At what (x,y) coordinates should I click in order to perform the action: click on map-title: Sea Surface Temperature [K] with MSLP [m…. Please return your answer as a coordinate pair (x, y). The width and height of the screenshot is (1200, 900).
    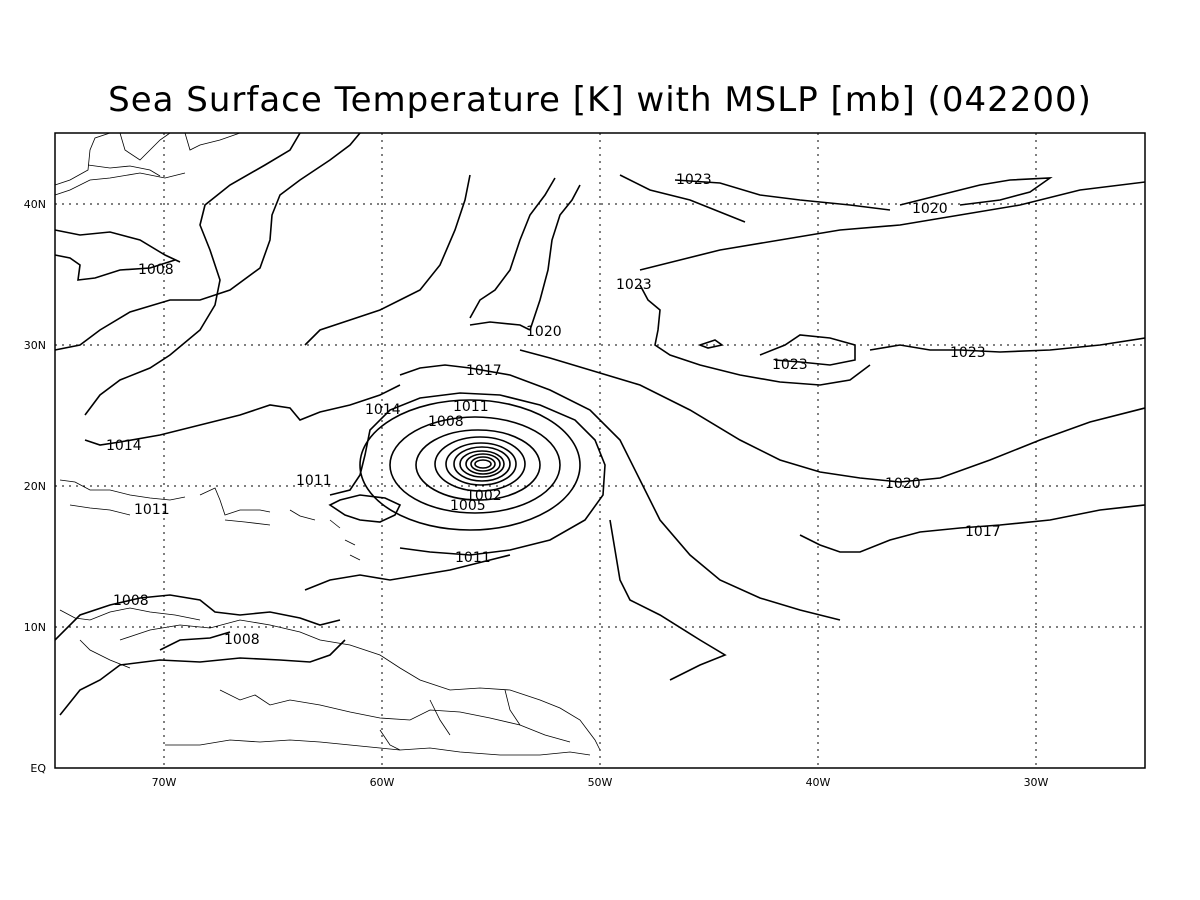
    Looking at the image, I should click on (600, 100).